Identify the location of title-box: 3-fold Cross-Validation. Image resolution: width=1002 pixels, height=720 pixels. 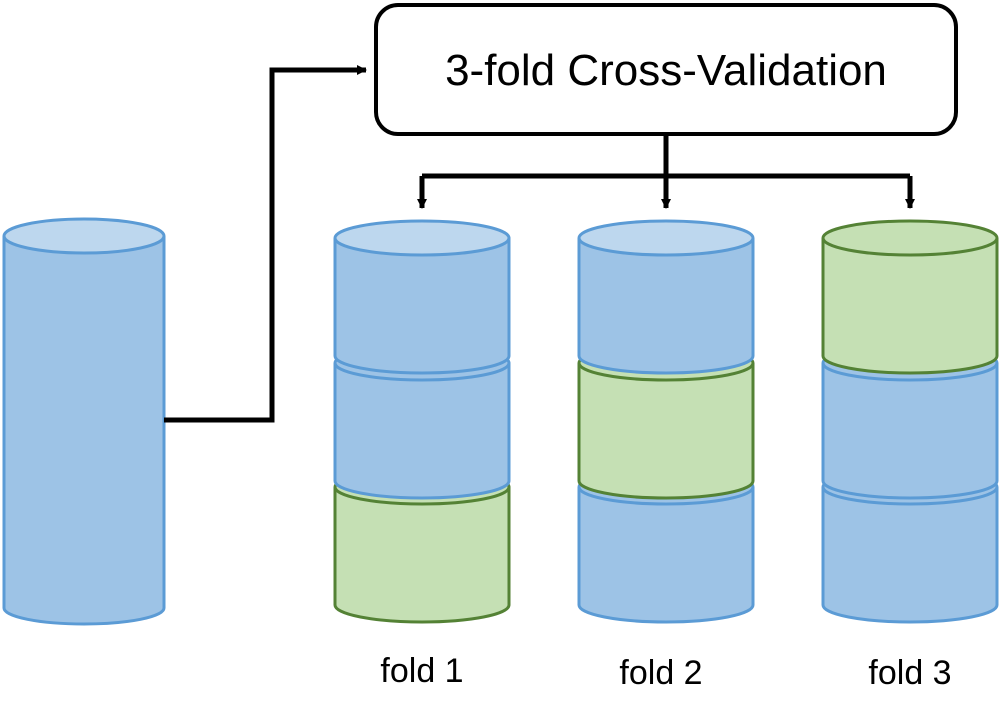
(666, 69).